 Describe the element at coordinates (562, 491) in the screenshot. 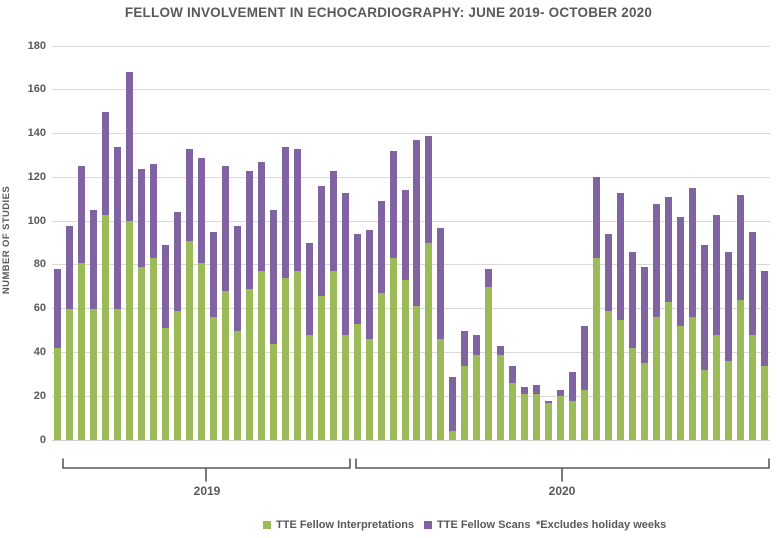

I see `group-label-2020: 2020` at that location.